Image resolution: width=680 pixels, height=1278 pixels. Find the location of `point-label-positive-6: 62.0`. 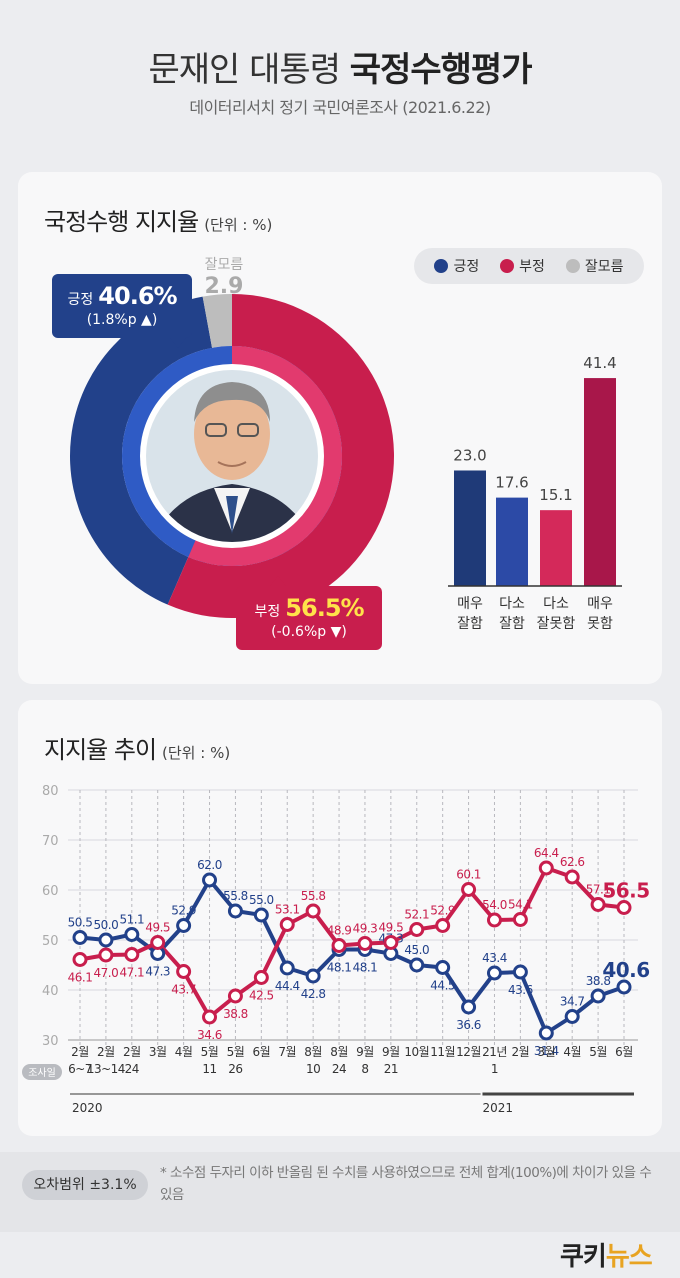

point-label-positive-6: 62.0 is located at coordinates (209, 865).